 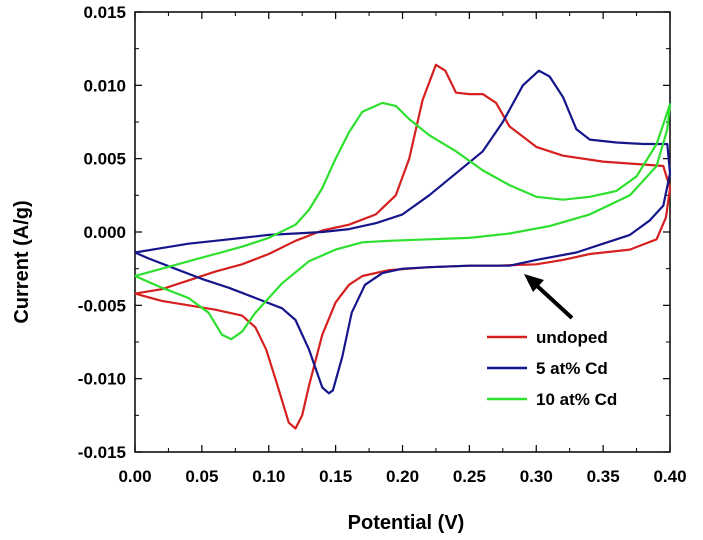 What do you see at coordinates (536, 476) in the screenshot?
I see `x-tick-label: 0.30` at bounding box center [536, 476].